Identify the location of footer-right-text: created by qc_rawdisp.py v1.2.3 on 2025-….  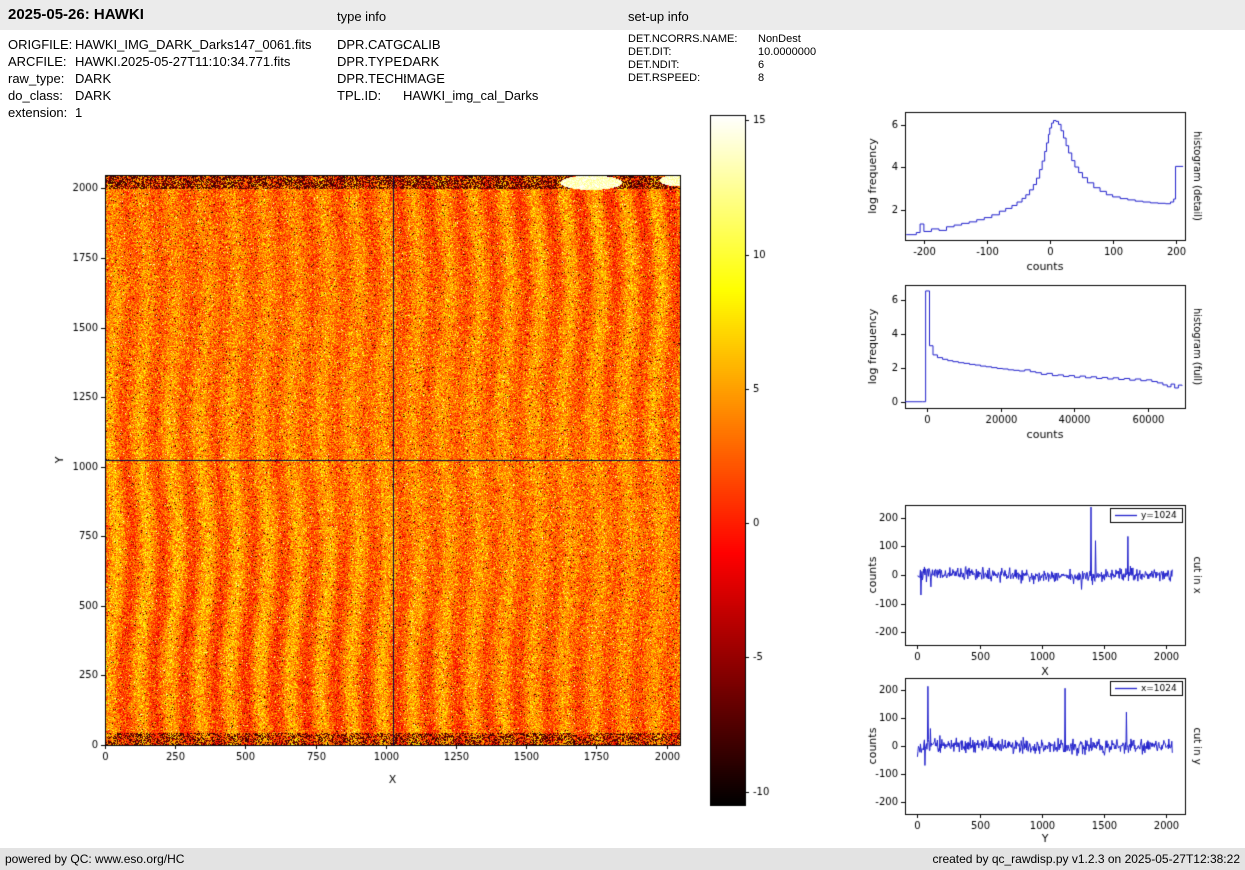
(1086, 859).